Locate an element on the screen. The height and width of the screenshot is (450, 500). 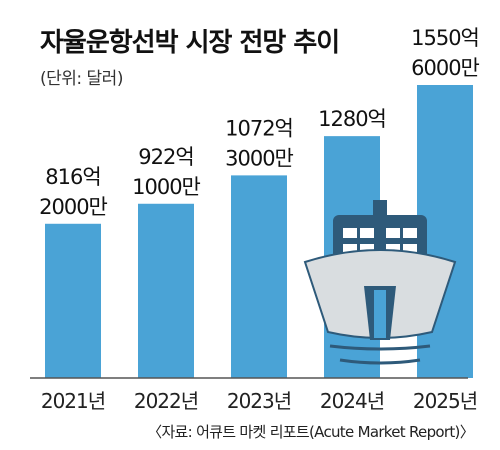
data-label-2-1: 3000만 is located at coordinates (259, 158).